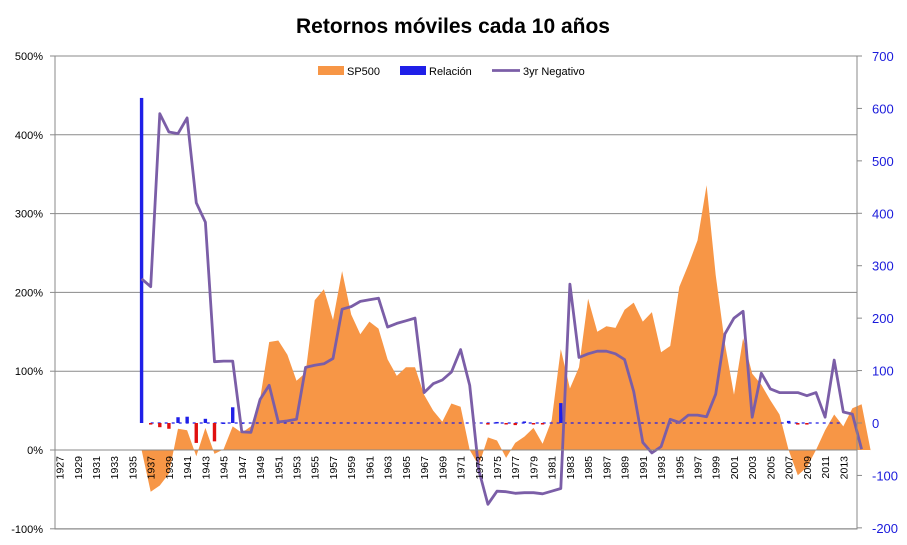 The image size is (907, 545). Describe the element at coordinates (883, 213) in the screenshot. I see `y-right-tick-label: 400` at that location.